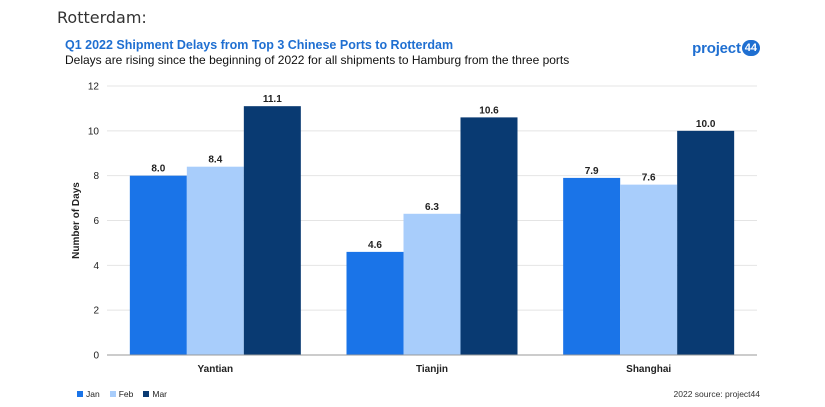  What do you see at coordinates (648, 369) in the screenshot?
I see `x-category-label: Shanghai` at bounding box center [648, 369].